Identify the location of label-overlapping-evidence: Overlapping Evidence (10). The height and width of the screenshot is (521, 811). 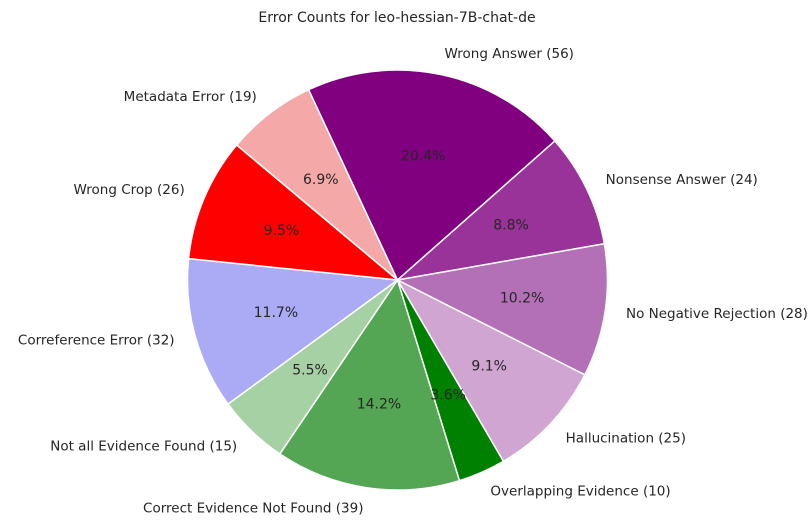
(580, 491).